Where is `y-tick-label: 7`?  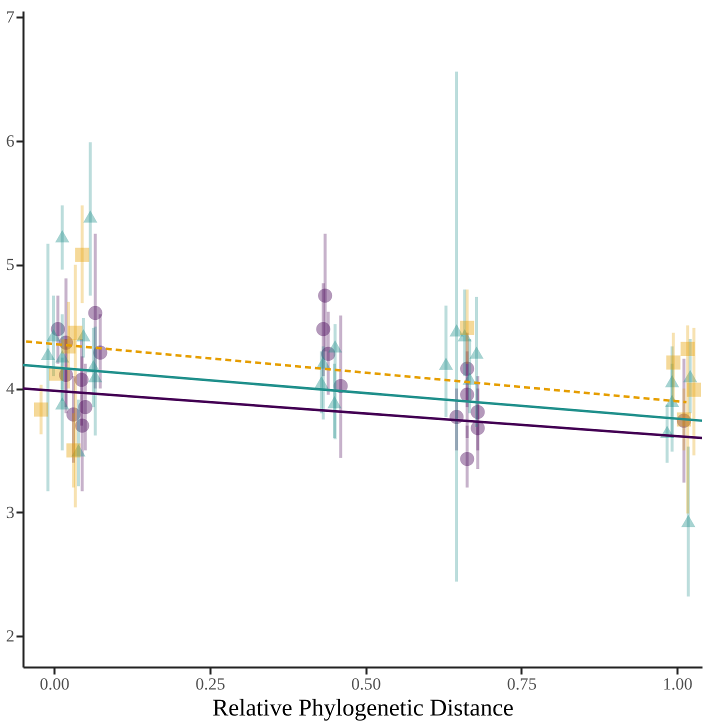 y-tick-label: 7 is located at coordinates (10, 17).